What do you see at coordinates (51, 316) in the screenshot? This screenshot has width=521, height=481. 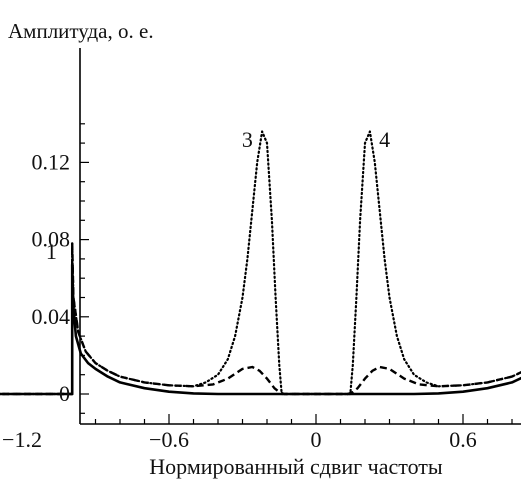 I see `y-tick-label: 0.04` at bounding box center [51, 316].